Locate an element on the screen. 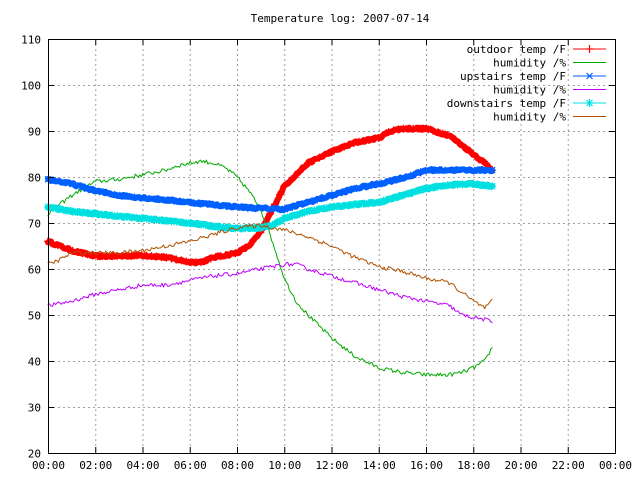  y-tick-label: 30 is located at coordinates (34, 408).